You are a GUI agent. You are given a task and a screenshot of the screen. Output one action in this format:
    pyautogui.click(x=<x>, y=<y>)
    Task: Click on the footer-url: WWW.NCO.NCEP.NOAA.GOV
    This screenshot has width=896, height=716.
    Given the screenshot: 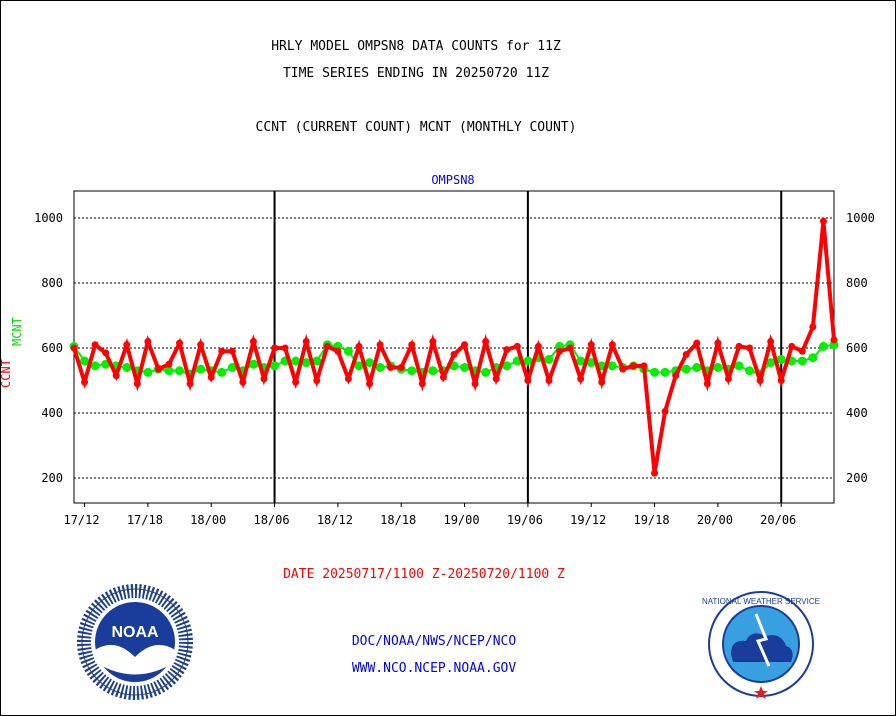 What is the action you would take?
    pyautogui.click(x=434, y=668)
    